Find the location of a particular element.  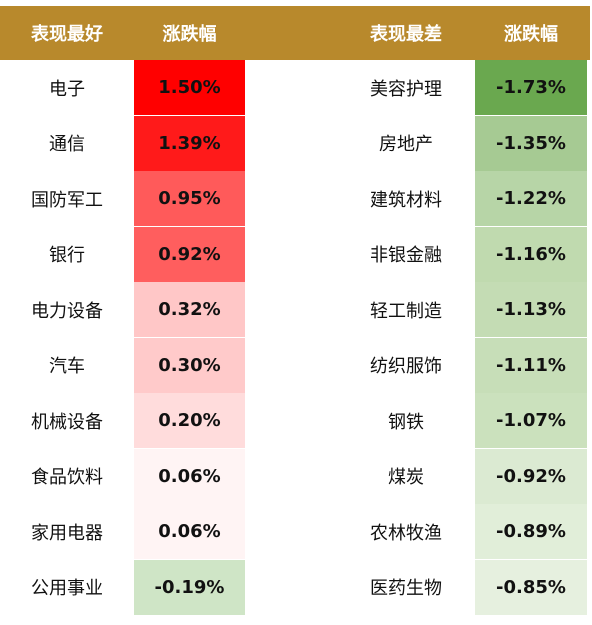

worst-sector-change: -1.16% is located at coordinates (531, 254).